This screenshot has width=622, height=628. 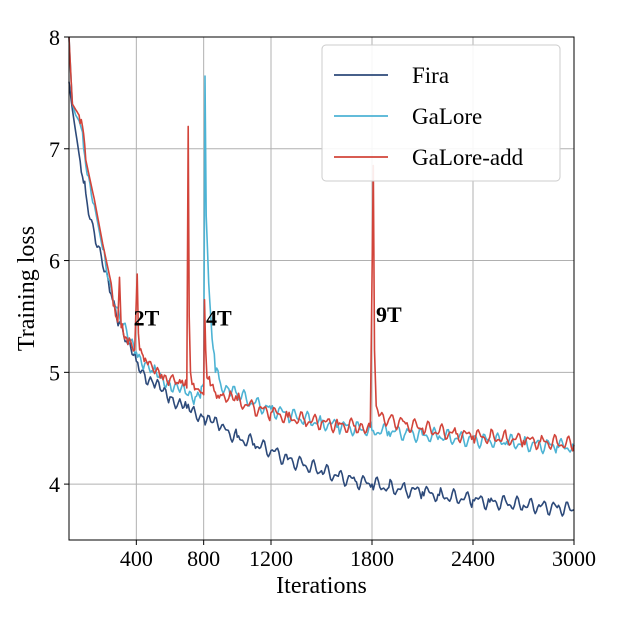 I want to click on legend: Fira GaLore GaLore-add, so click(x=441, y=113).